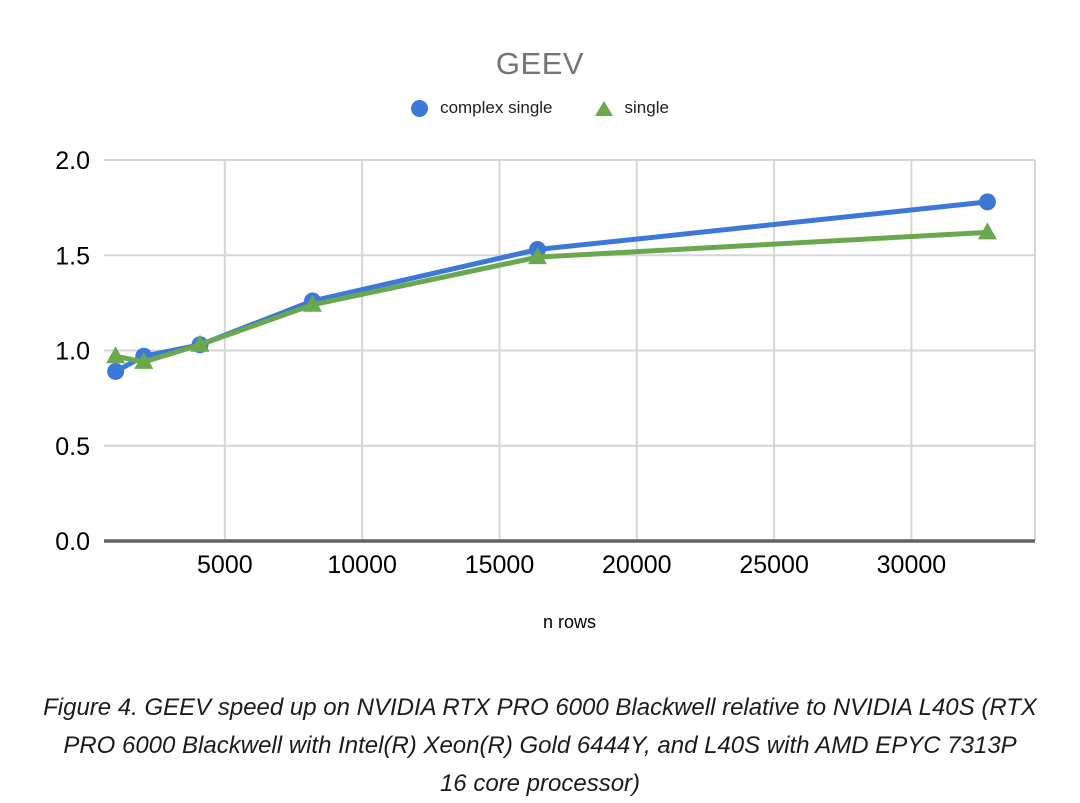  What do you see at coordinates (912, 565) in the screenshot?
I see `x-tick-label: 30000` at bounding box center [912, 565].